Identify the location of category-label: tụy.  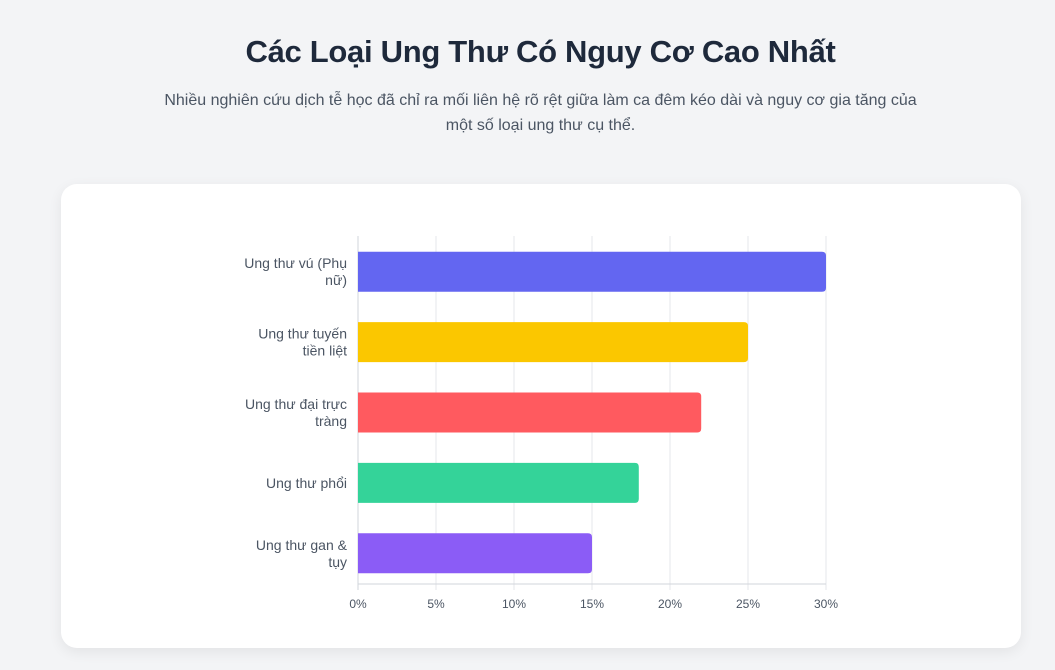
(337, 562).